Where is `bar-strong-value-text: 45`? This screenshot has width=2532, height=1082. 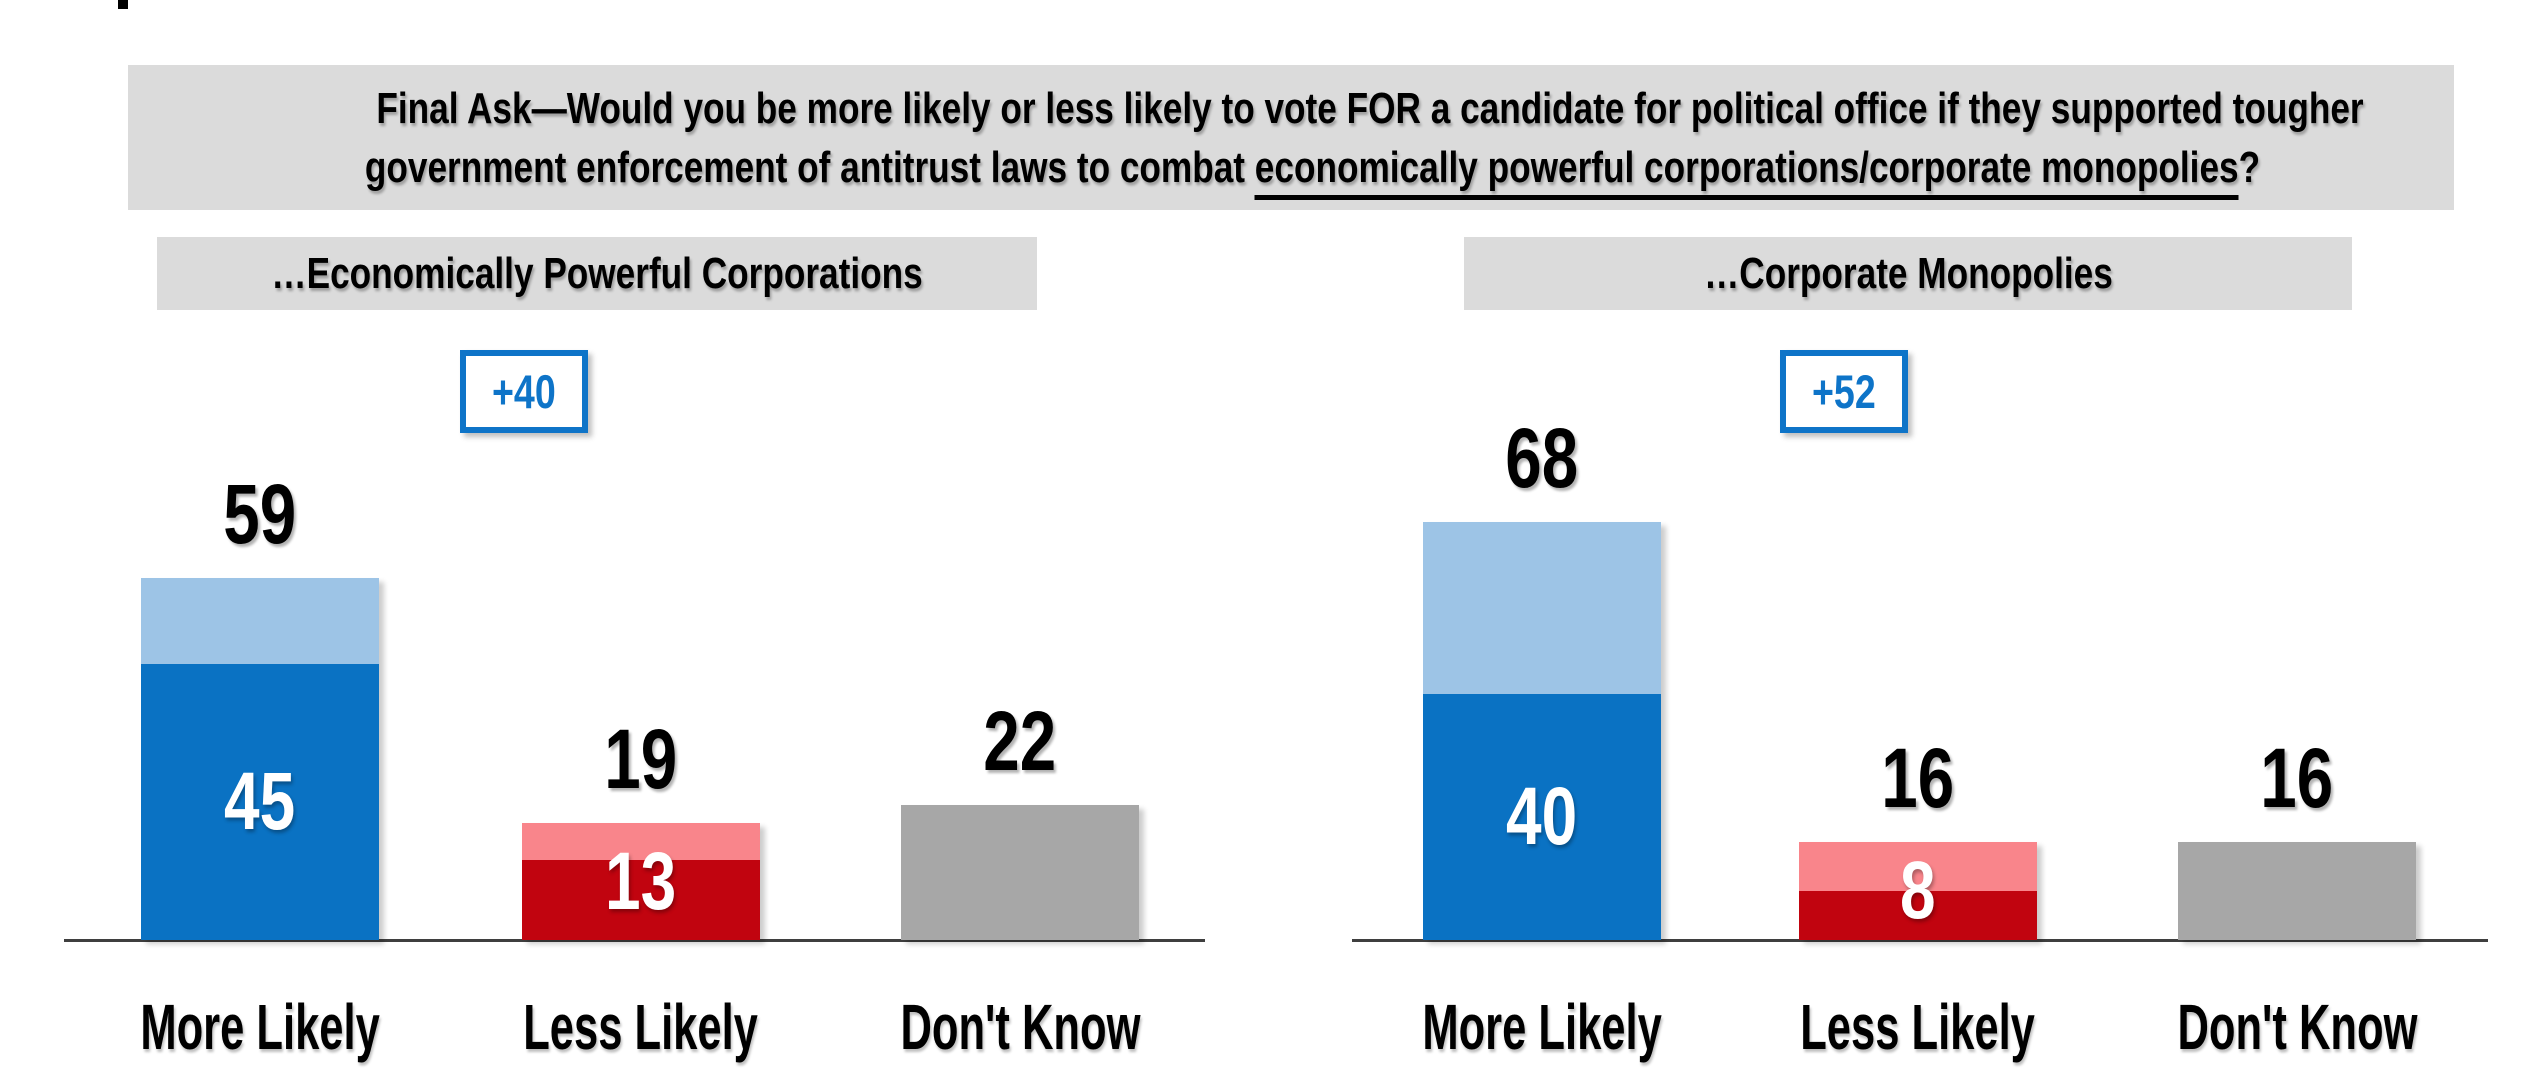 bar-strong-value-text: 45 is located at coordinates (260, 801).